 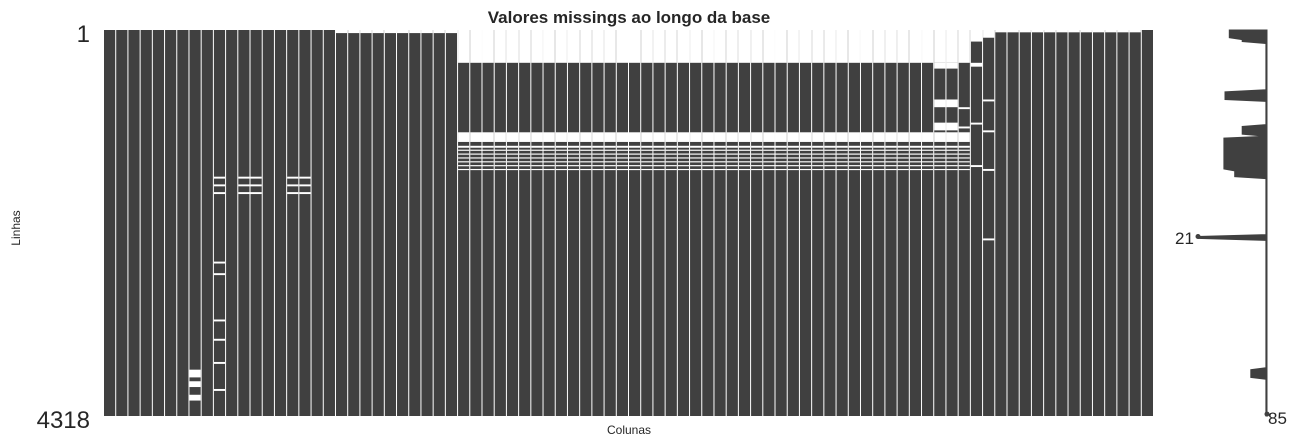 What do you see at coordinates (1232, 223) in the screenshot?
I see `sparkline-path` at bounding box center [1232, 223].